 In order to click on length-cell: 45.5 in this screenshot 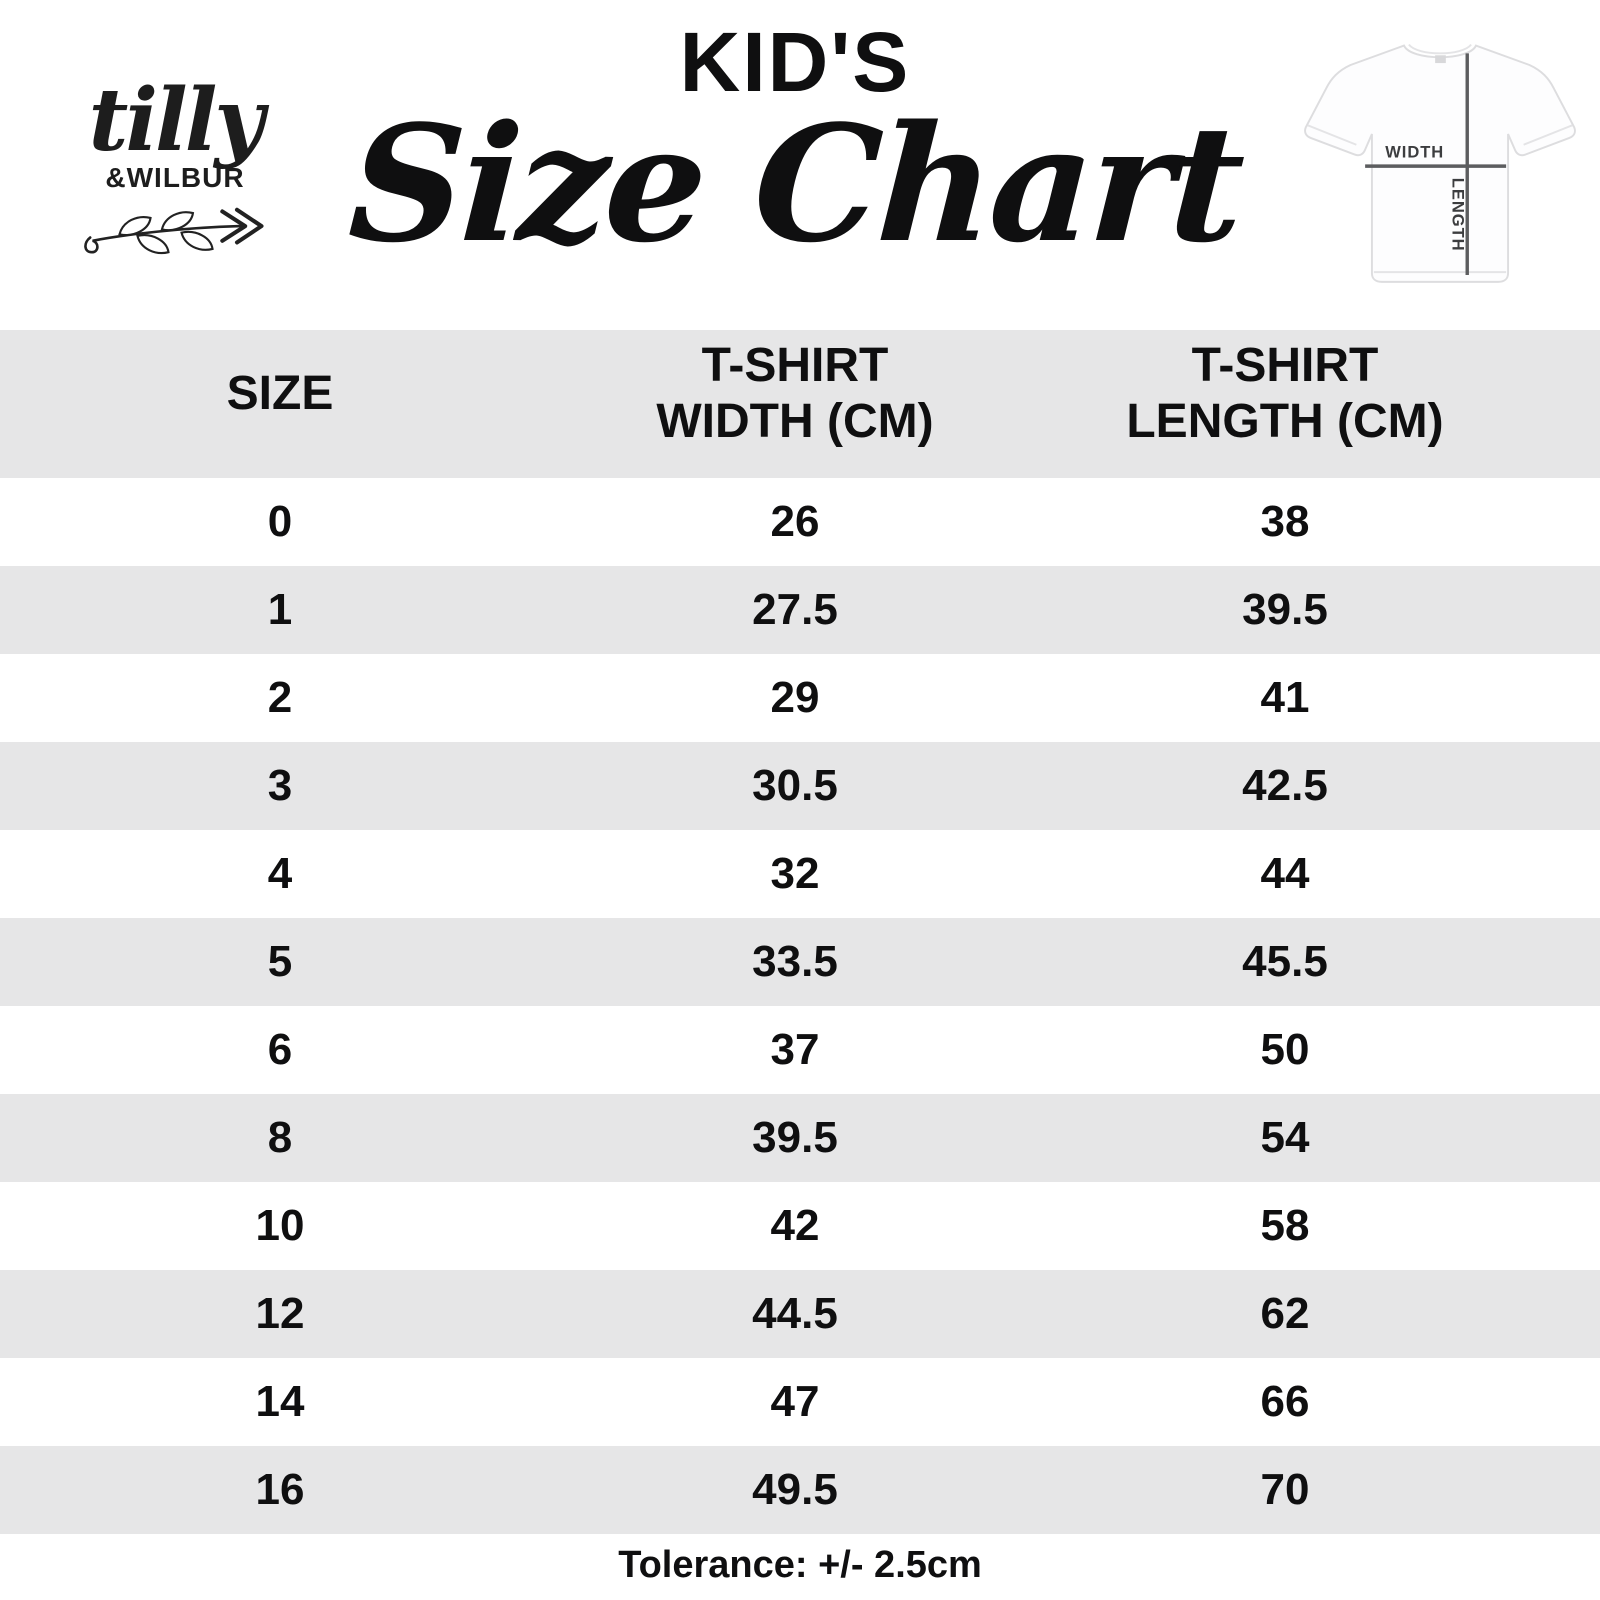, I will do `click(1285, 961)`.